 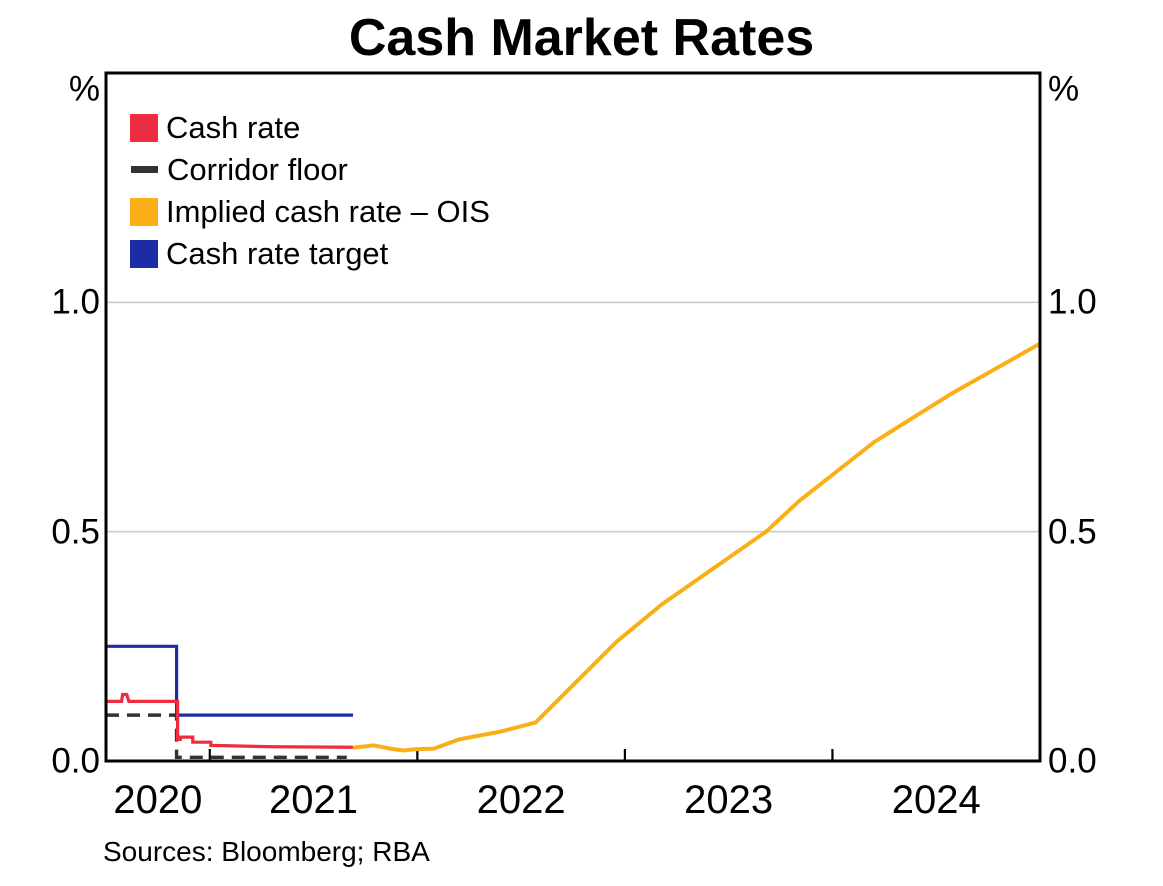 I want to click on chart-title: Cash Market Rates, so click(x=581, y=38).